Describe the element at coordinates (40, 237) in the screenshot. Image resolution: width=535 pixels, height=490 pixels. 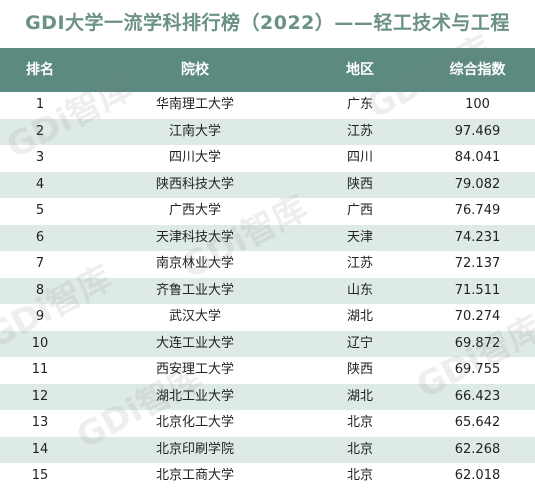
I see `cell-rank: 6` at that location.